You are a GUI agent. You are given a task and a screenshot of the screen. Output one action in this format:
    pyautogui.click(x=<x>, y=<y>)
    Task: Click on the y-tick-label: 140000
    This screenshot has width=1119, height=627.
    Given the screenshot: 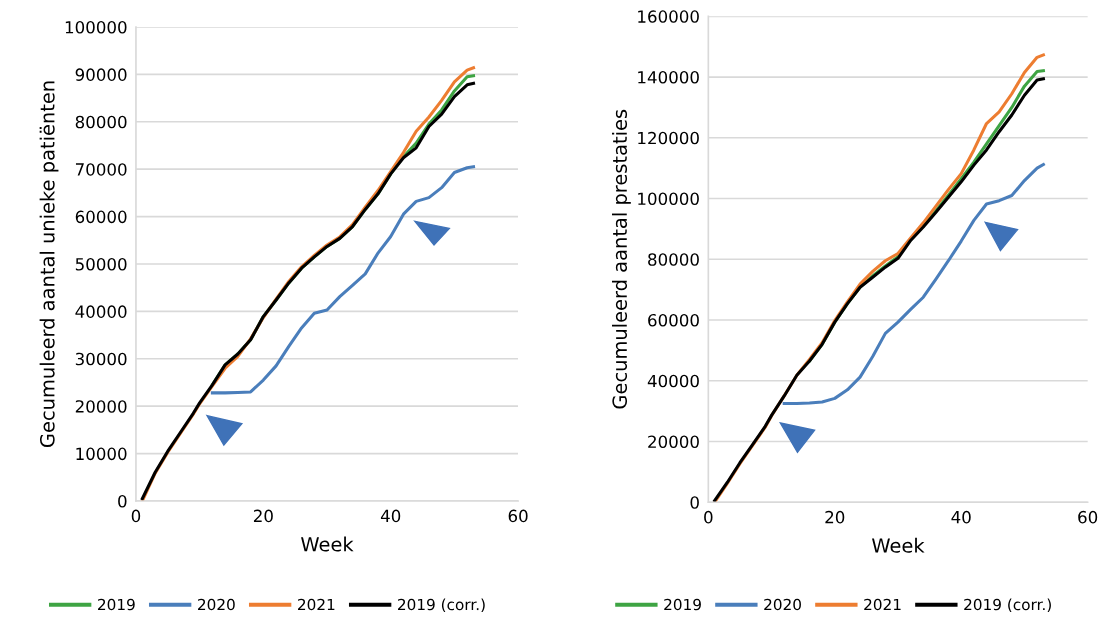 What is the action you would take?
    pyautogui.click(x=668, y=77)
    